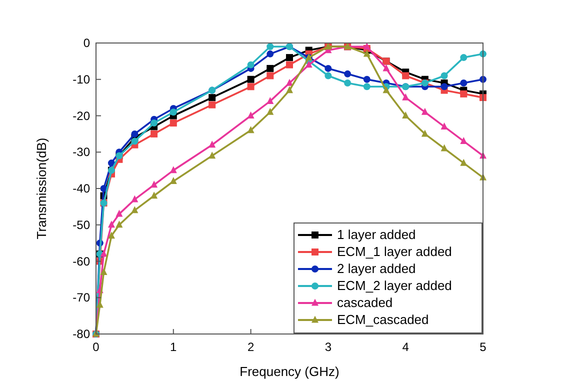 The height and width of the screenshot is (390, 562). What do you see at coordinates (406, 347) in the screenshot?
I see `x-tick-label: 4` at bounding box center [406, 347].